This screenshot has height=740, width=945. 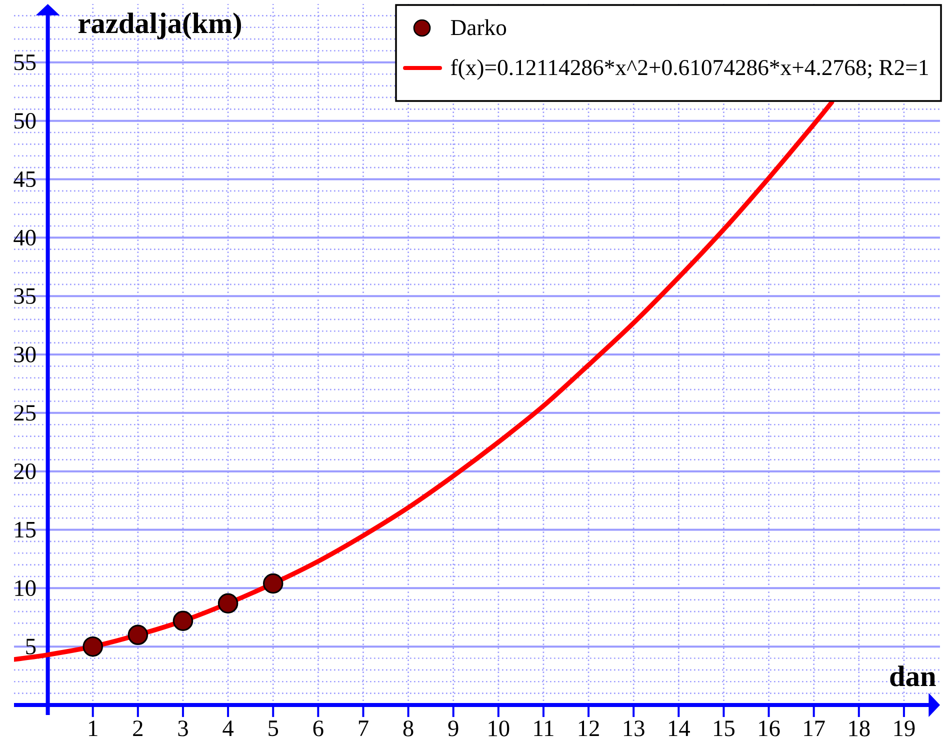 What do you see at coordinates (679, 728) in the screenshot?
I see `x-tick-label: 14` at bounding box center [679, 728].